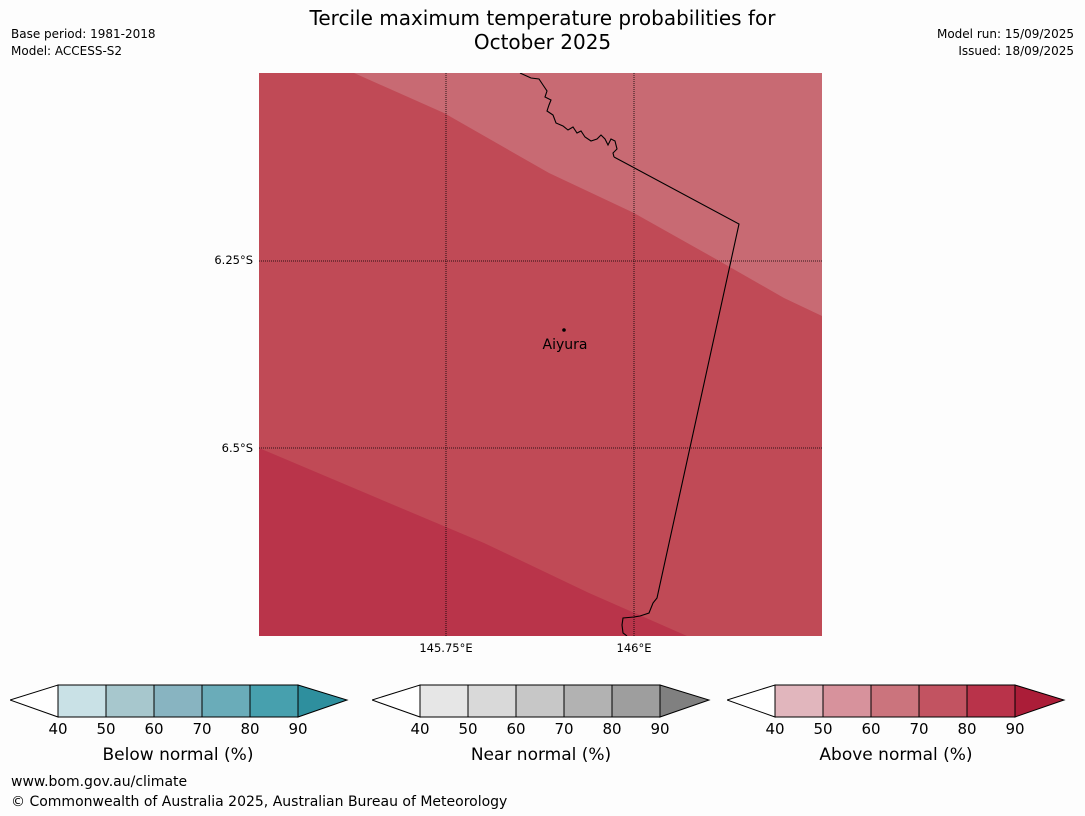 This screenshot has height=816, width=1085. What do you see at coordinates (775, 729) in the screenshot?
I see `above-tick-40: 40` at bounding box center [775, 729].